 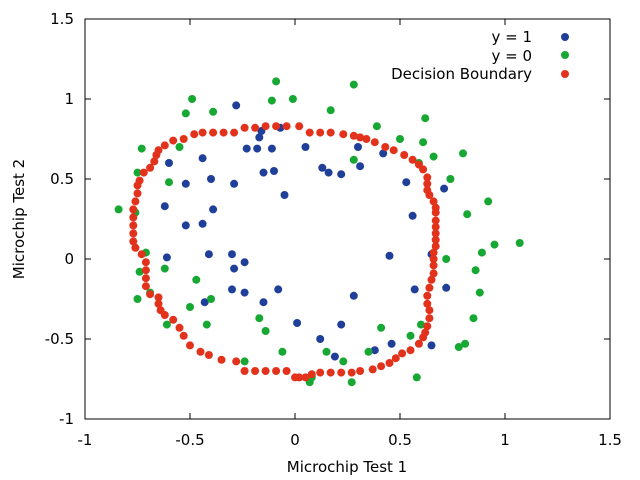 I want to click on legend-label-boundary: Decision Boundary, so click(x=461, y=74).